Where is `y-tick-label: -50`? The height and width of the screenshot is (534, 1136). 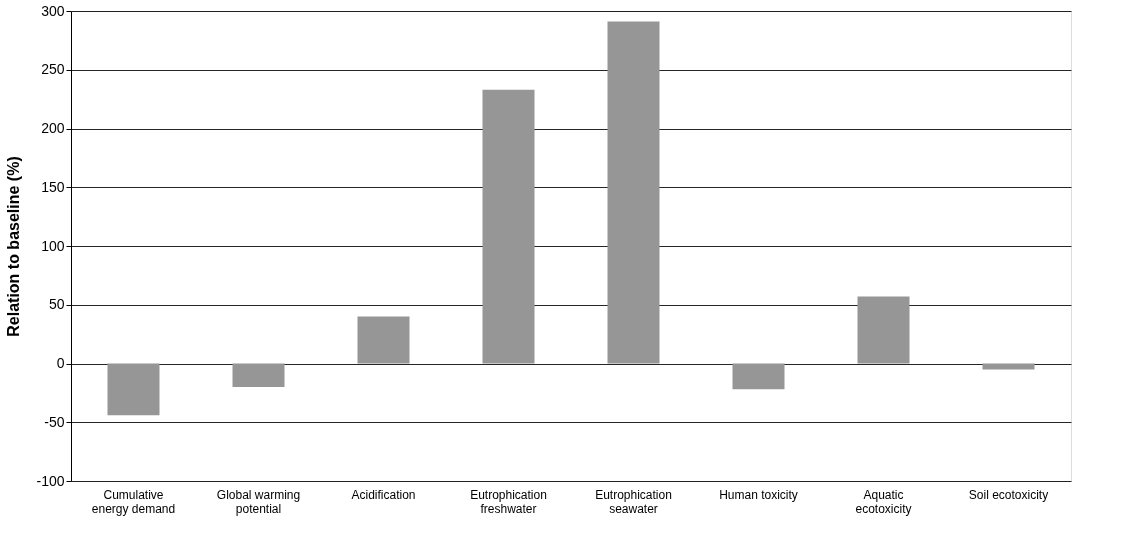 y-tick-label: -50 is located at coordinates (54, 421).